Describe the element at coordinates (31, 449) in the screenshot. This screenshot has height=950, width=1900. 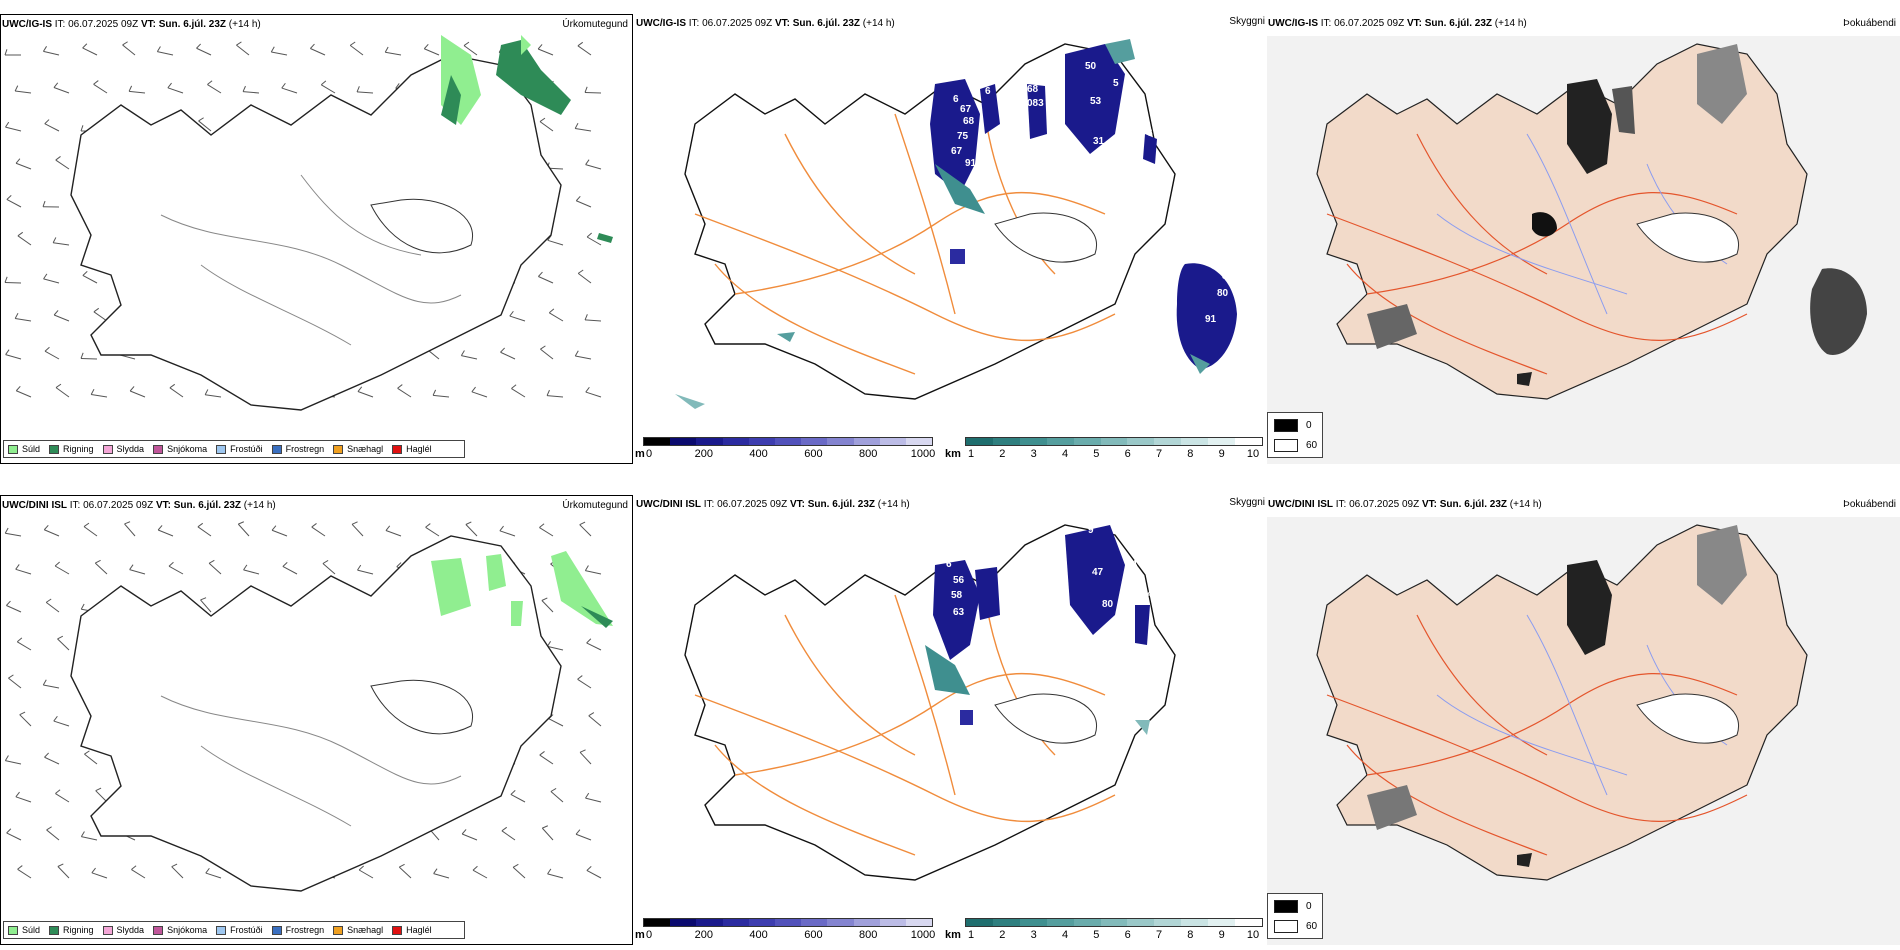
I see `legend-label: Súld` at that location.